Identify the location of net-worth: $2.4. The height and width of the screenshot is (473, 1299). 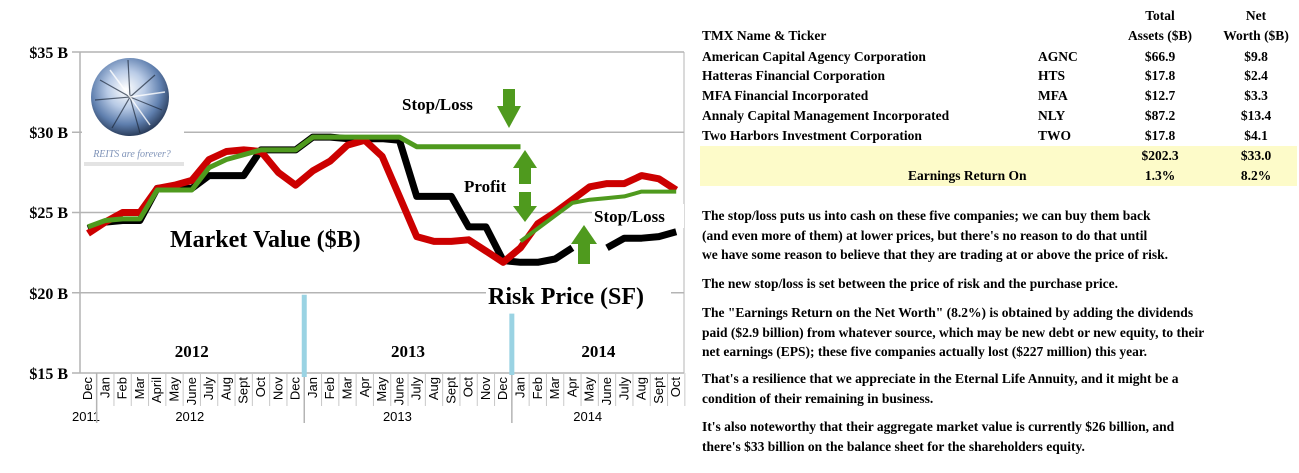
(1256, 75).